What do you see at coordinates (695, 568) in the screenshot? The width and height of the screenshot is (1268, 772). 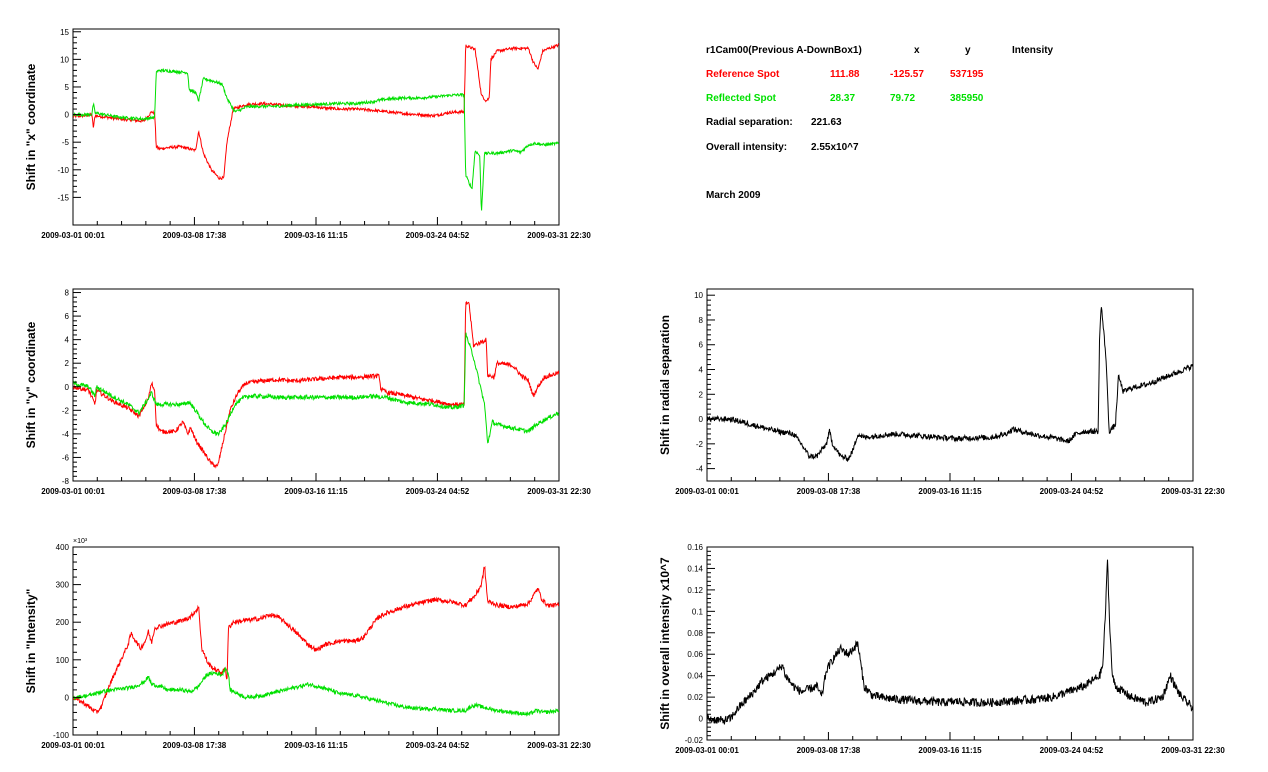 I see `y-tick-label: 0.14` at bounding box center [695, 568].